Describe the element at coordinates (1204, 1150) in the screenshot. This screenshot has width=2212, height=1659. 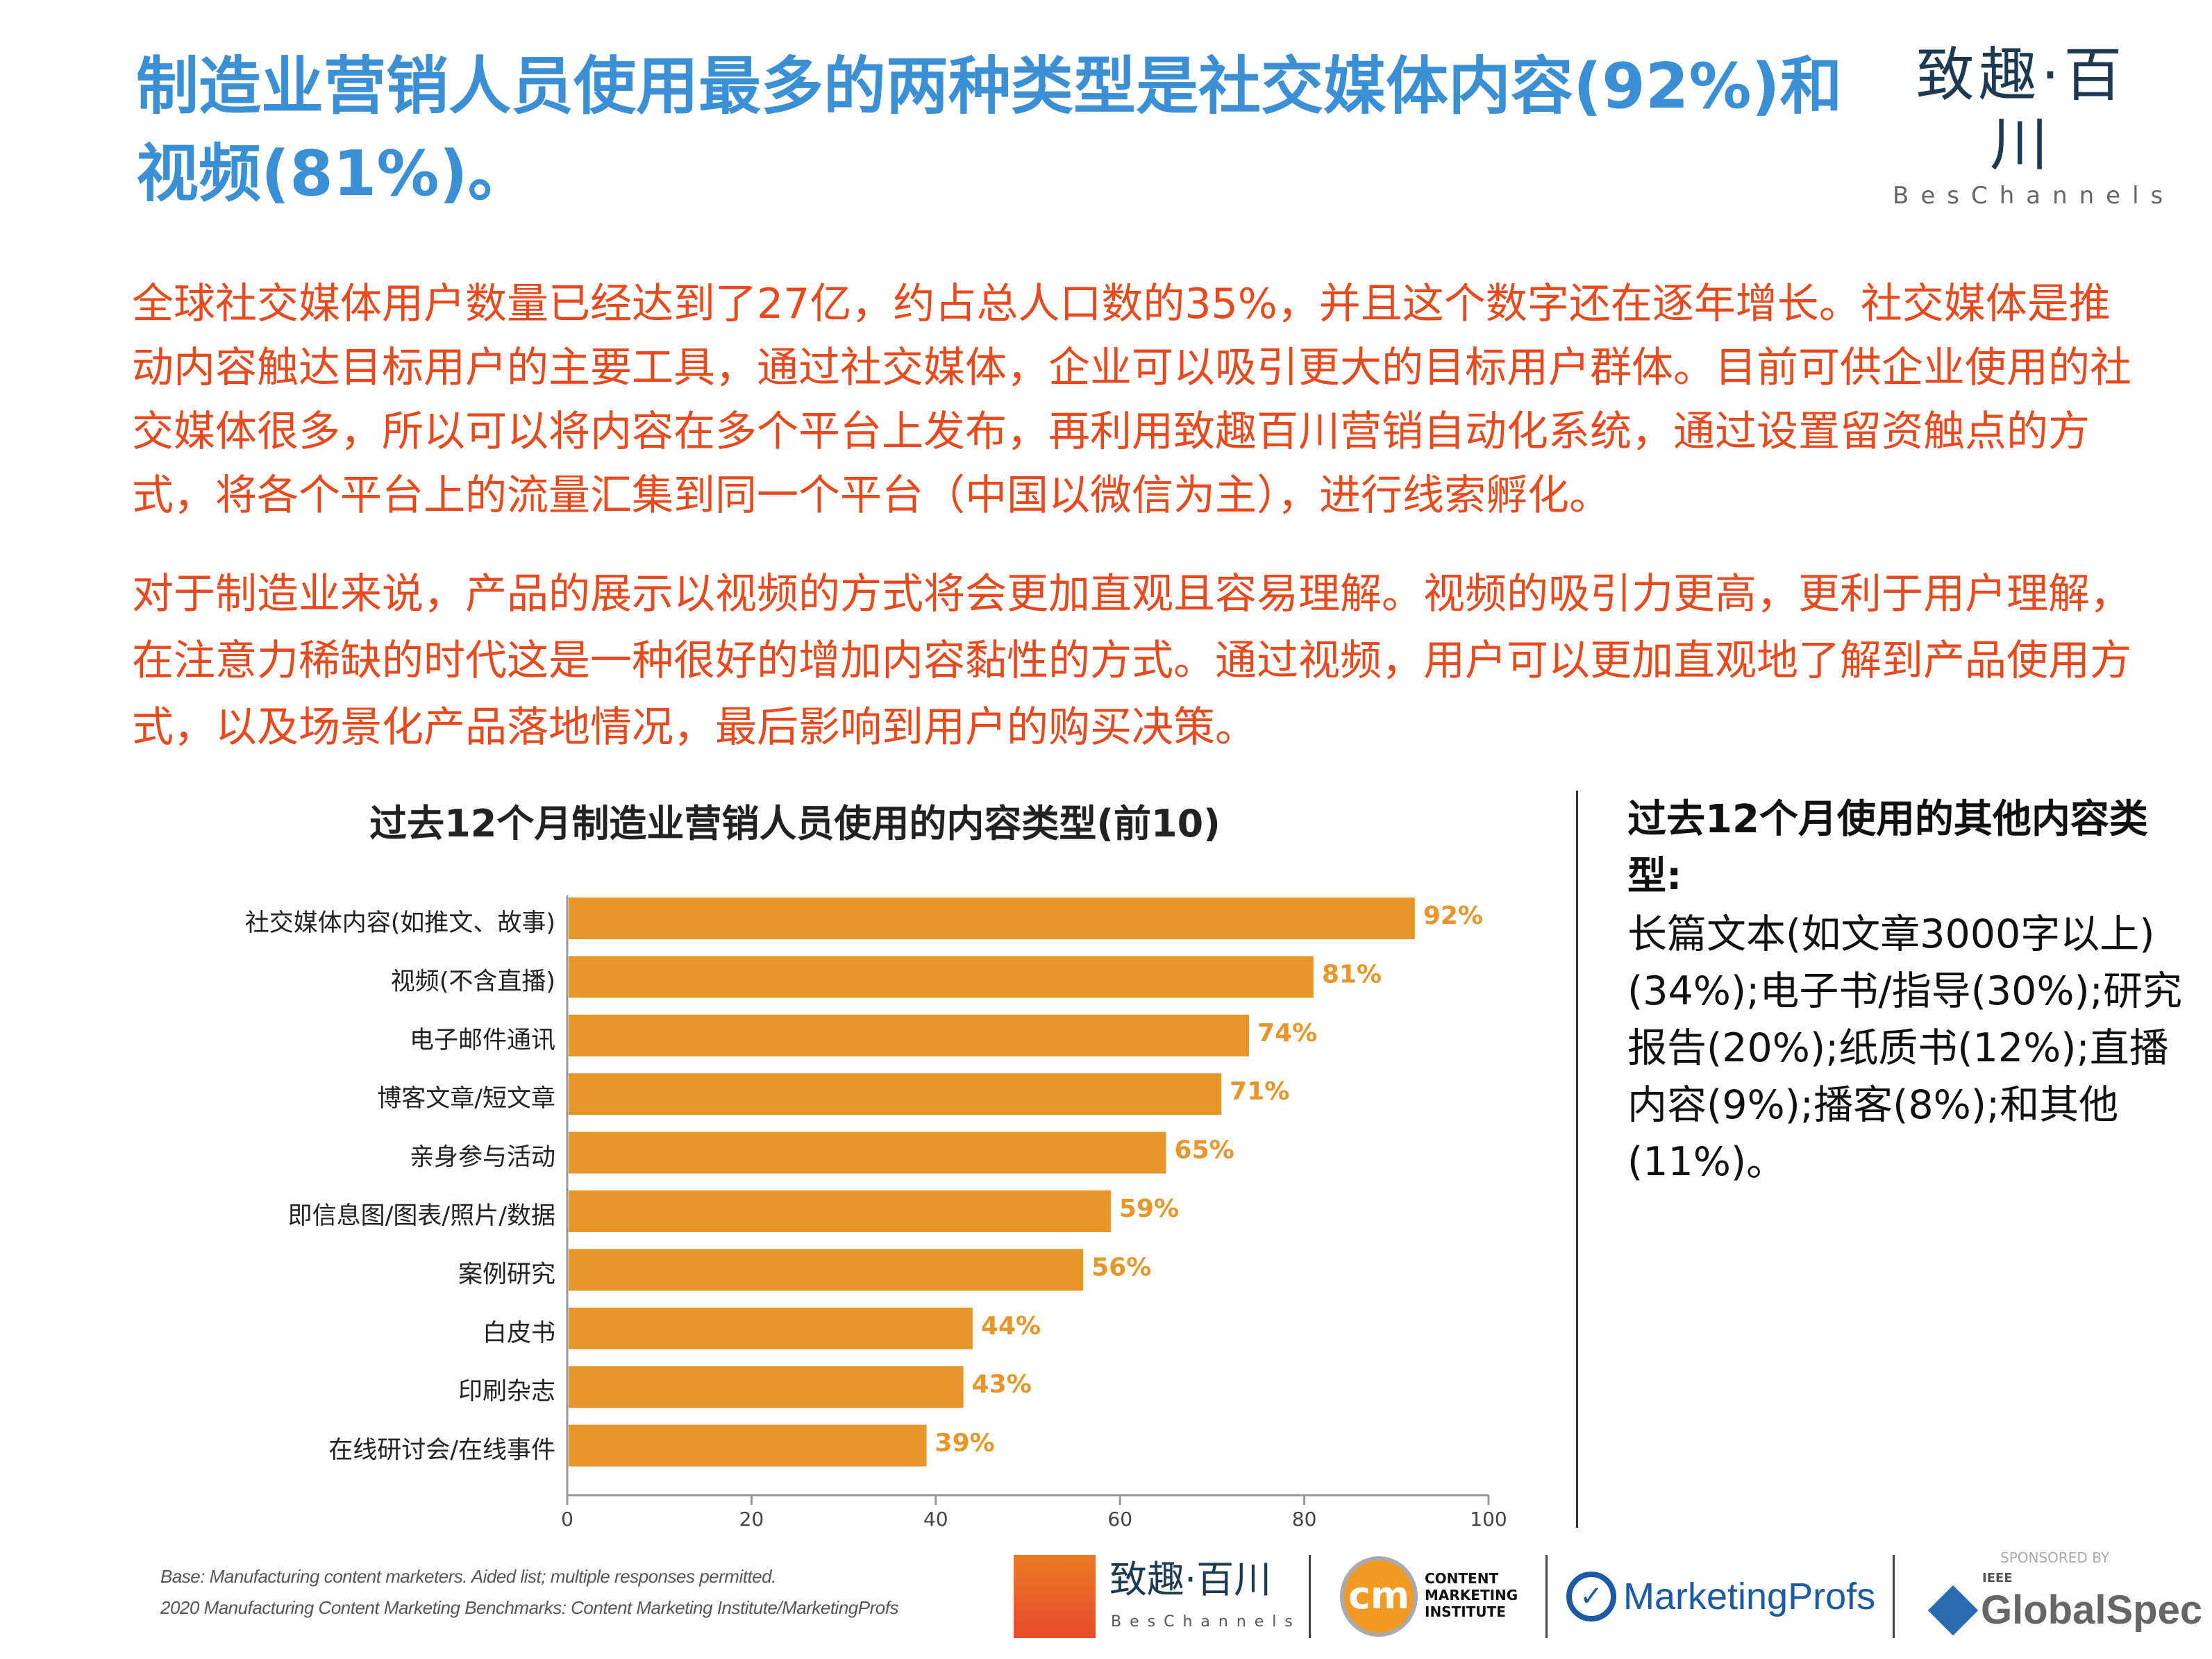
I see `data-label: 65%` at that location.